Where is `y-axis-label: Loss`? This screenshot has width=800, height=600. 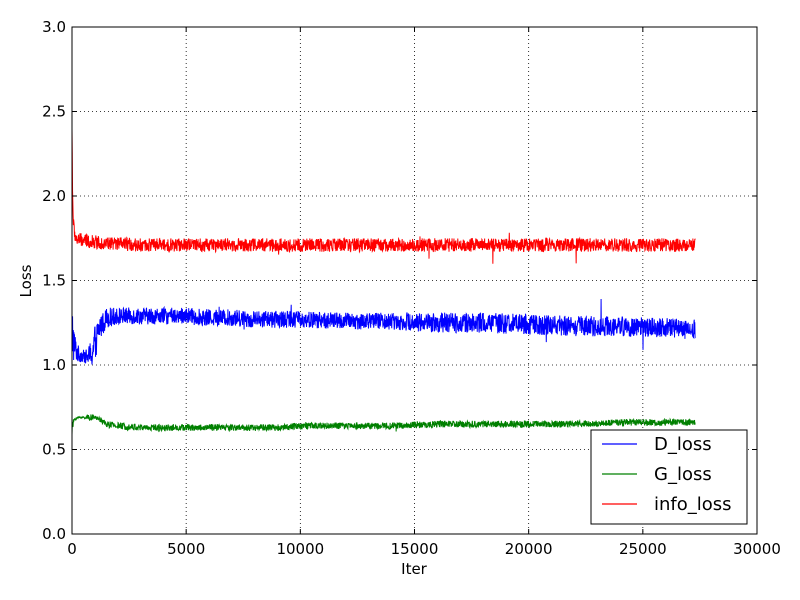
y-axis-label: Loss is located at coordinates (26, 280).